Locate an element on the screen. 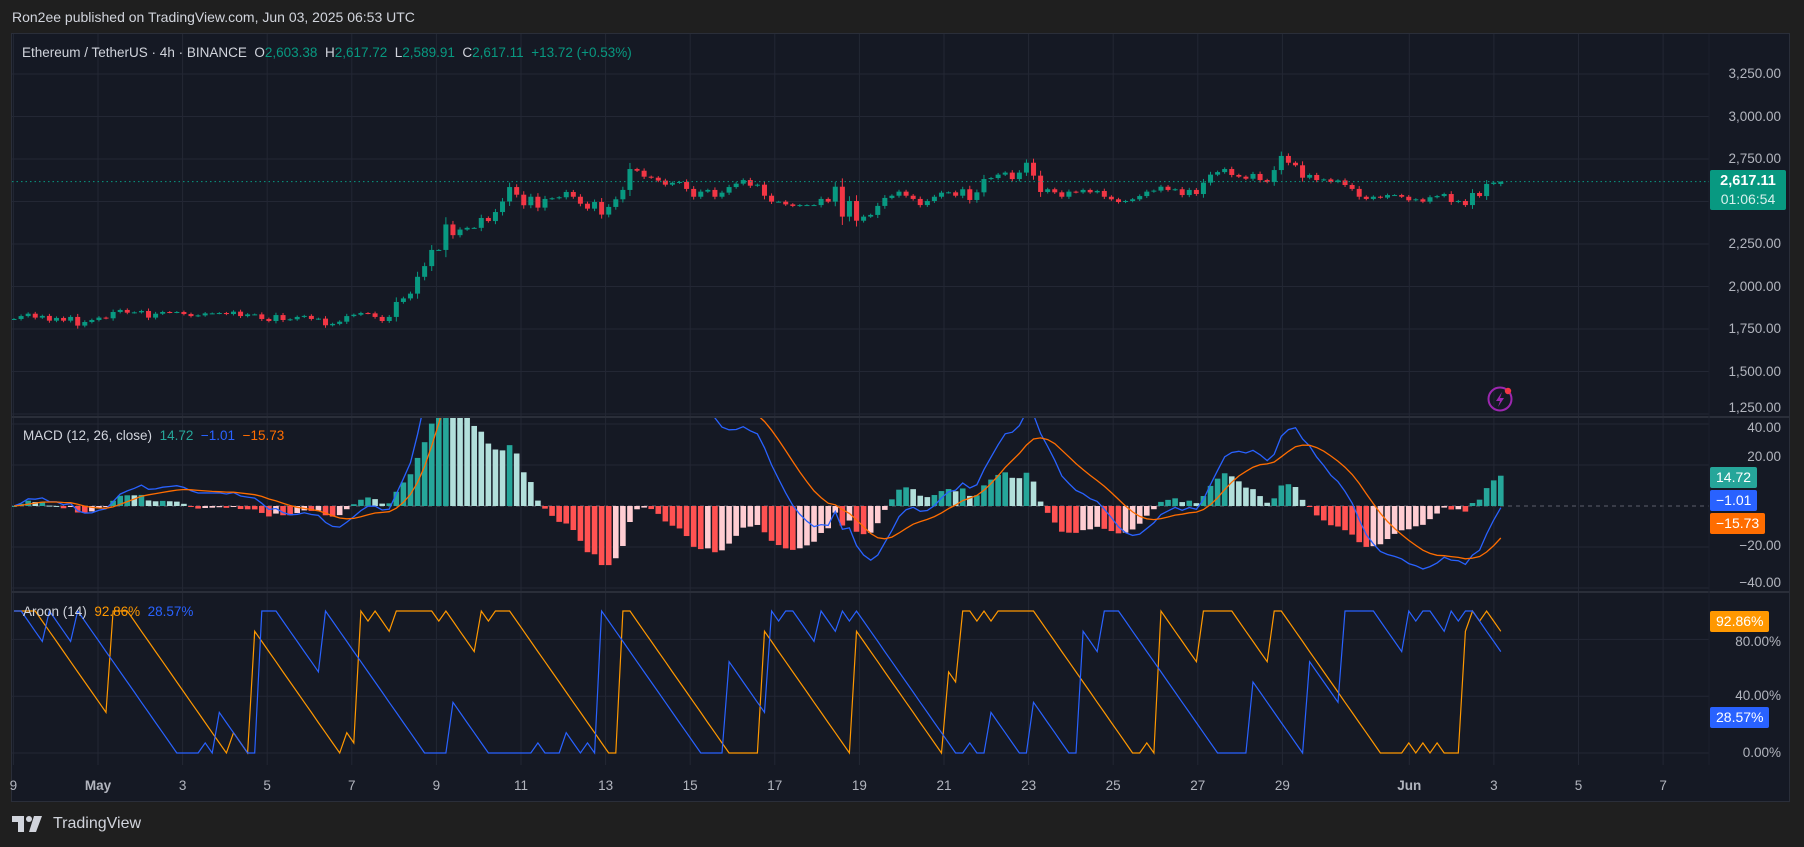  time-axis-label: 3 is located at coordinates (1494, 785).